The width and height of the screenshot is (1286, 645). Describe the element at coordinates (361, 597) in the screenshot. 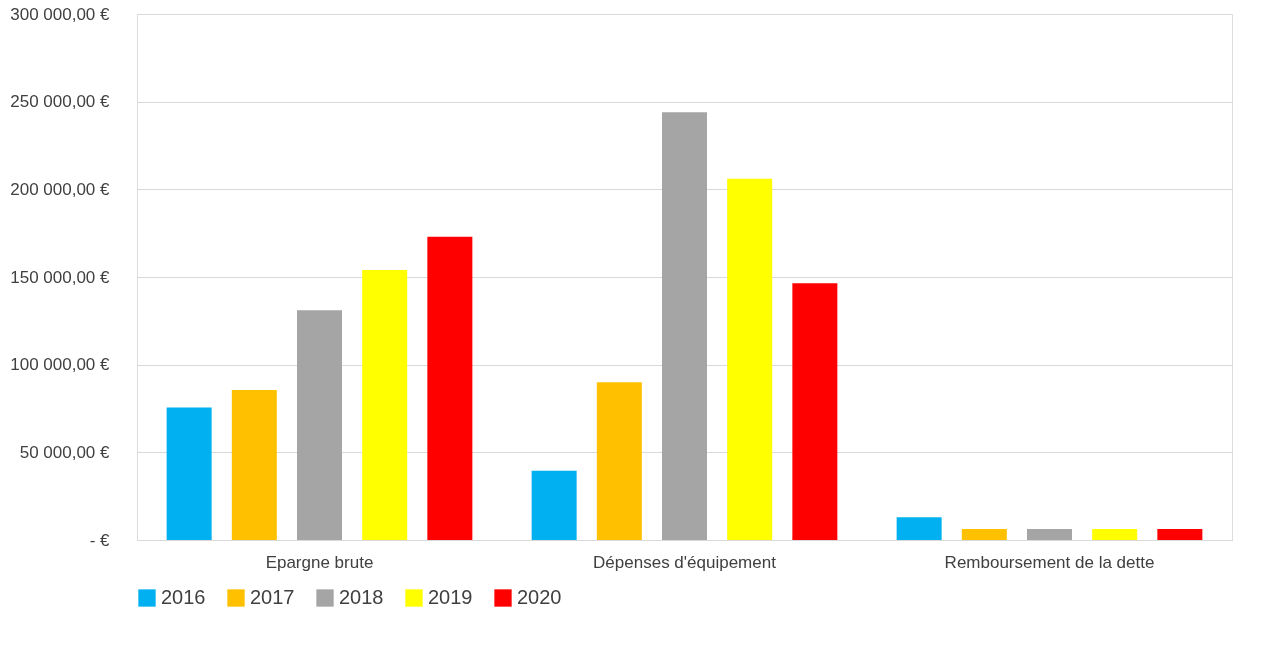

I see `legend-label: 2018` at that location.